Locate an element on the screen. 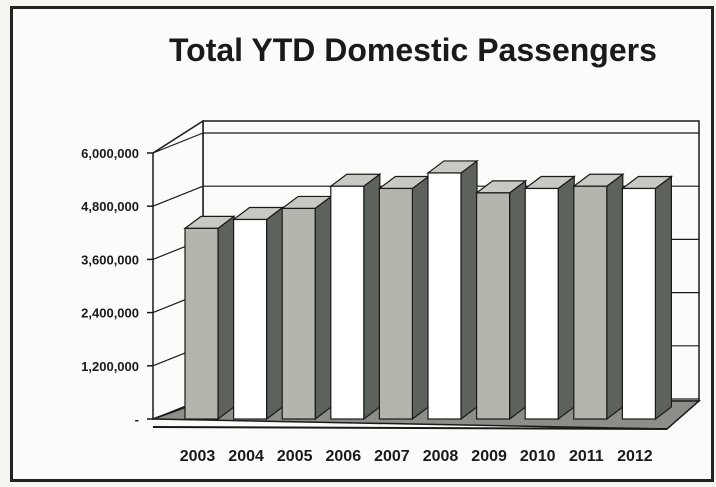  bar-2009 is located at coordinates (501, 300).